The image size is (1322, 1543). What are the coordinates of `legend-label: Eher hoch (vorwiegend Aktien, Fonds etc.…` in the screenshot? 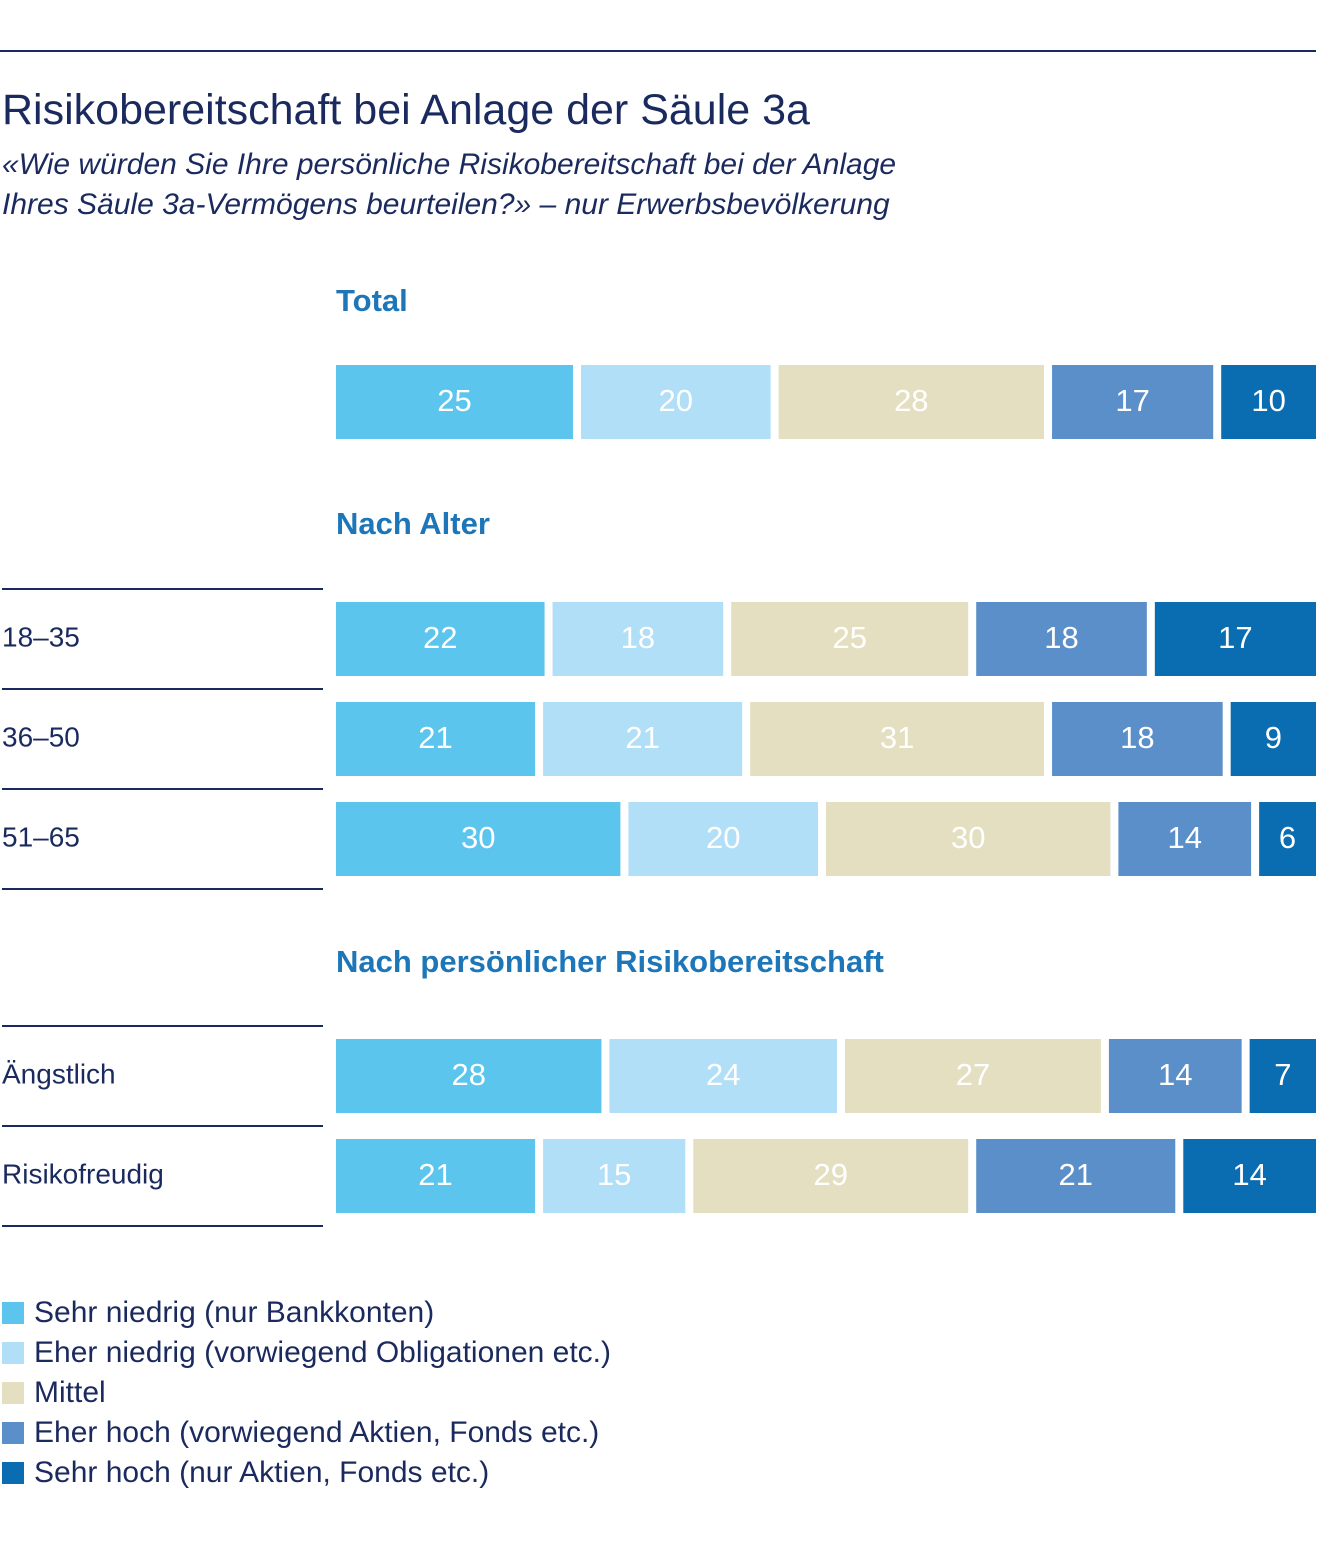 It's located at (317, 1432).